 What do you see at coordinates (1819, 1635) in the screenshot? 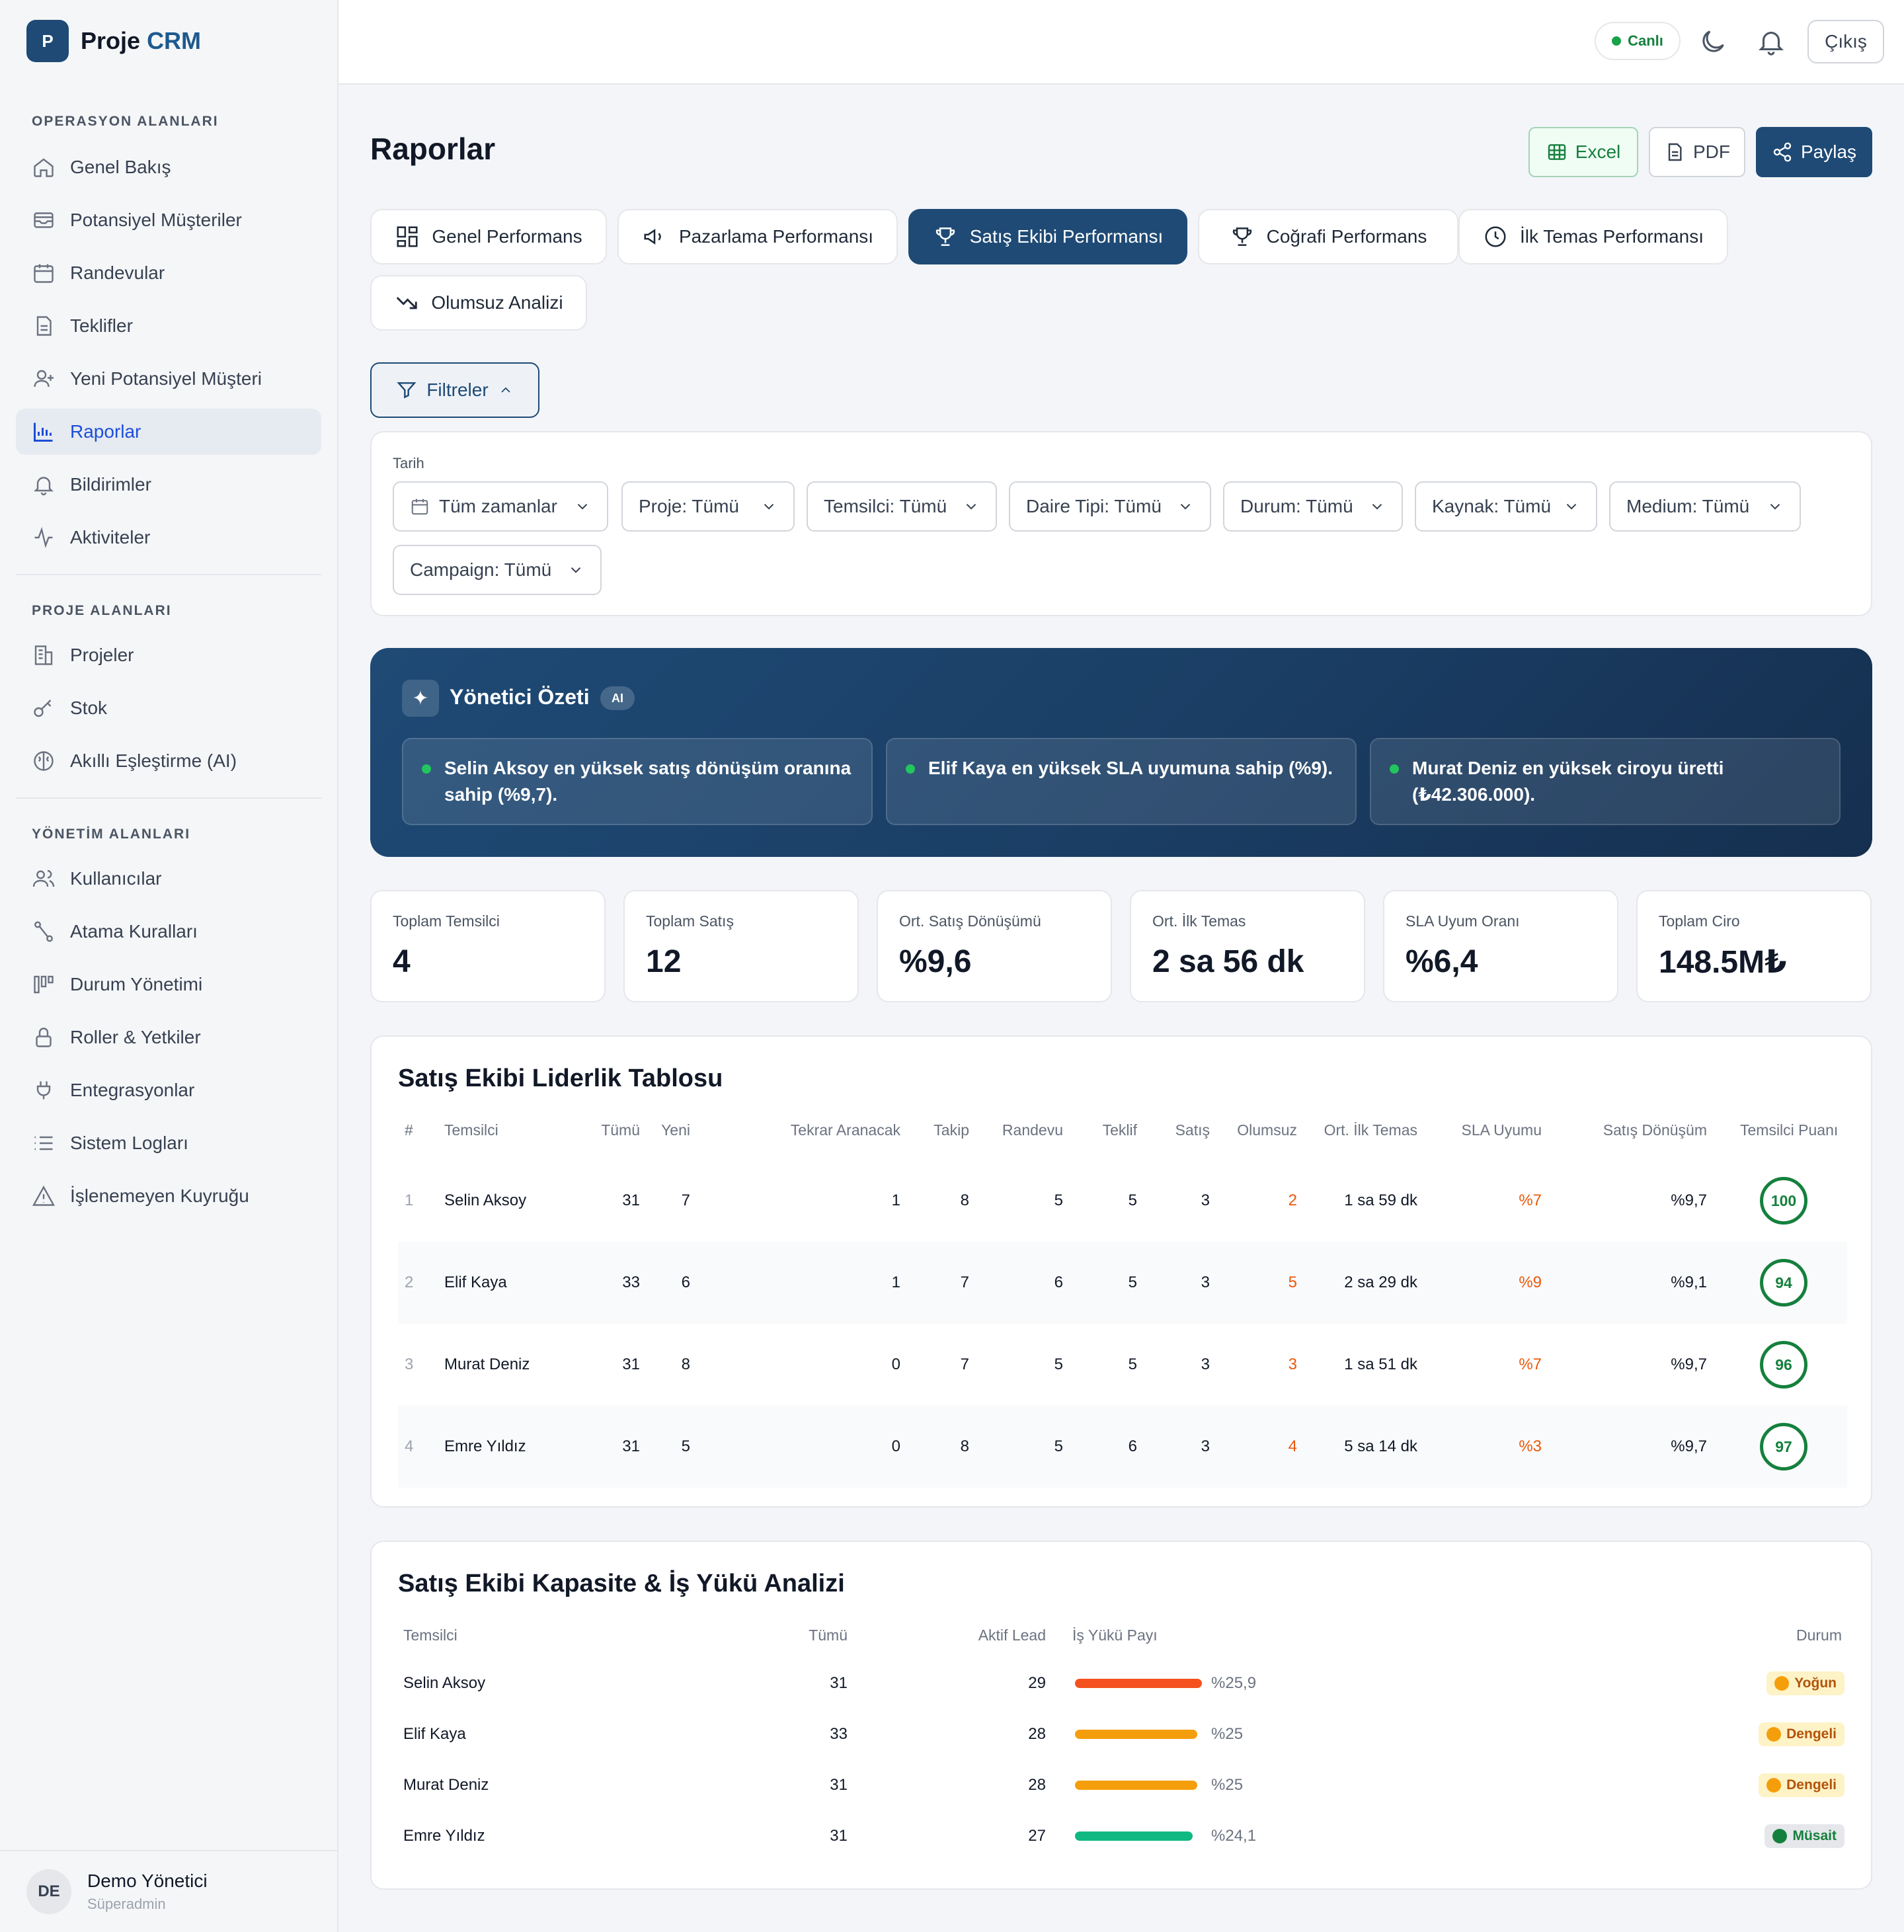
I see `column-header: Durum` at bounding box center [1819, 1635].